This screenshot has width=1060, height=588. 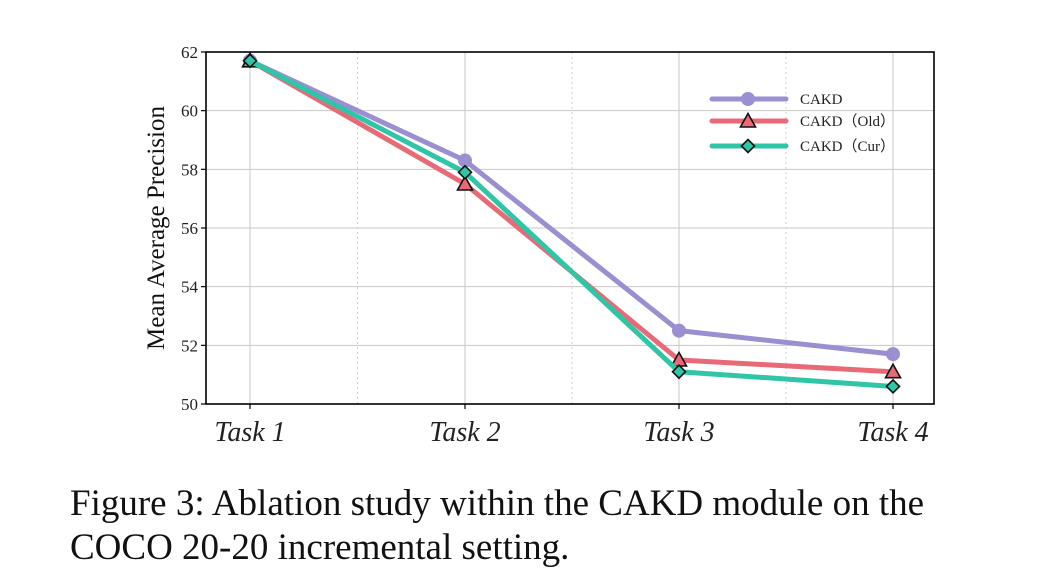 What do you see at coordinates (189, 228) in the screenshot?
I see `y-tick-label: 56` at bounding box center [189, 228].